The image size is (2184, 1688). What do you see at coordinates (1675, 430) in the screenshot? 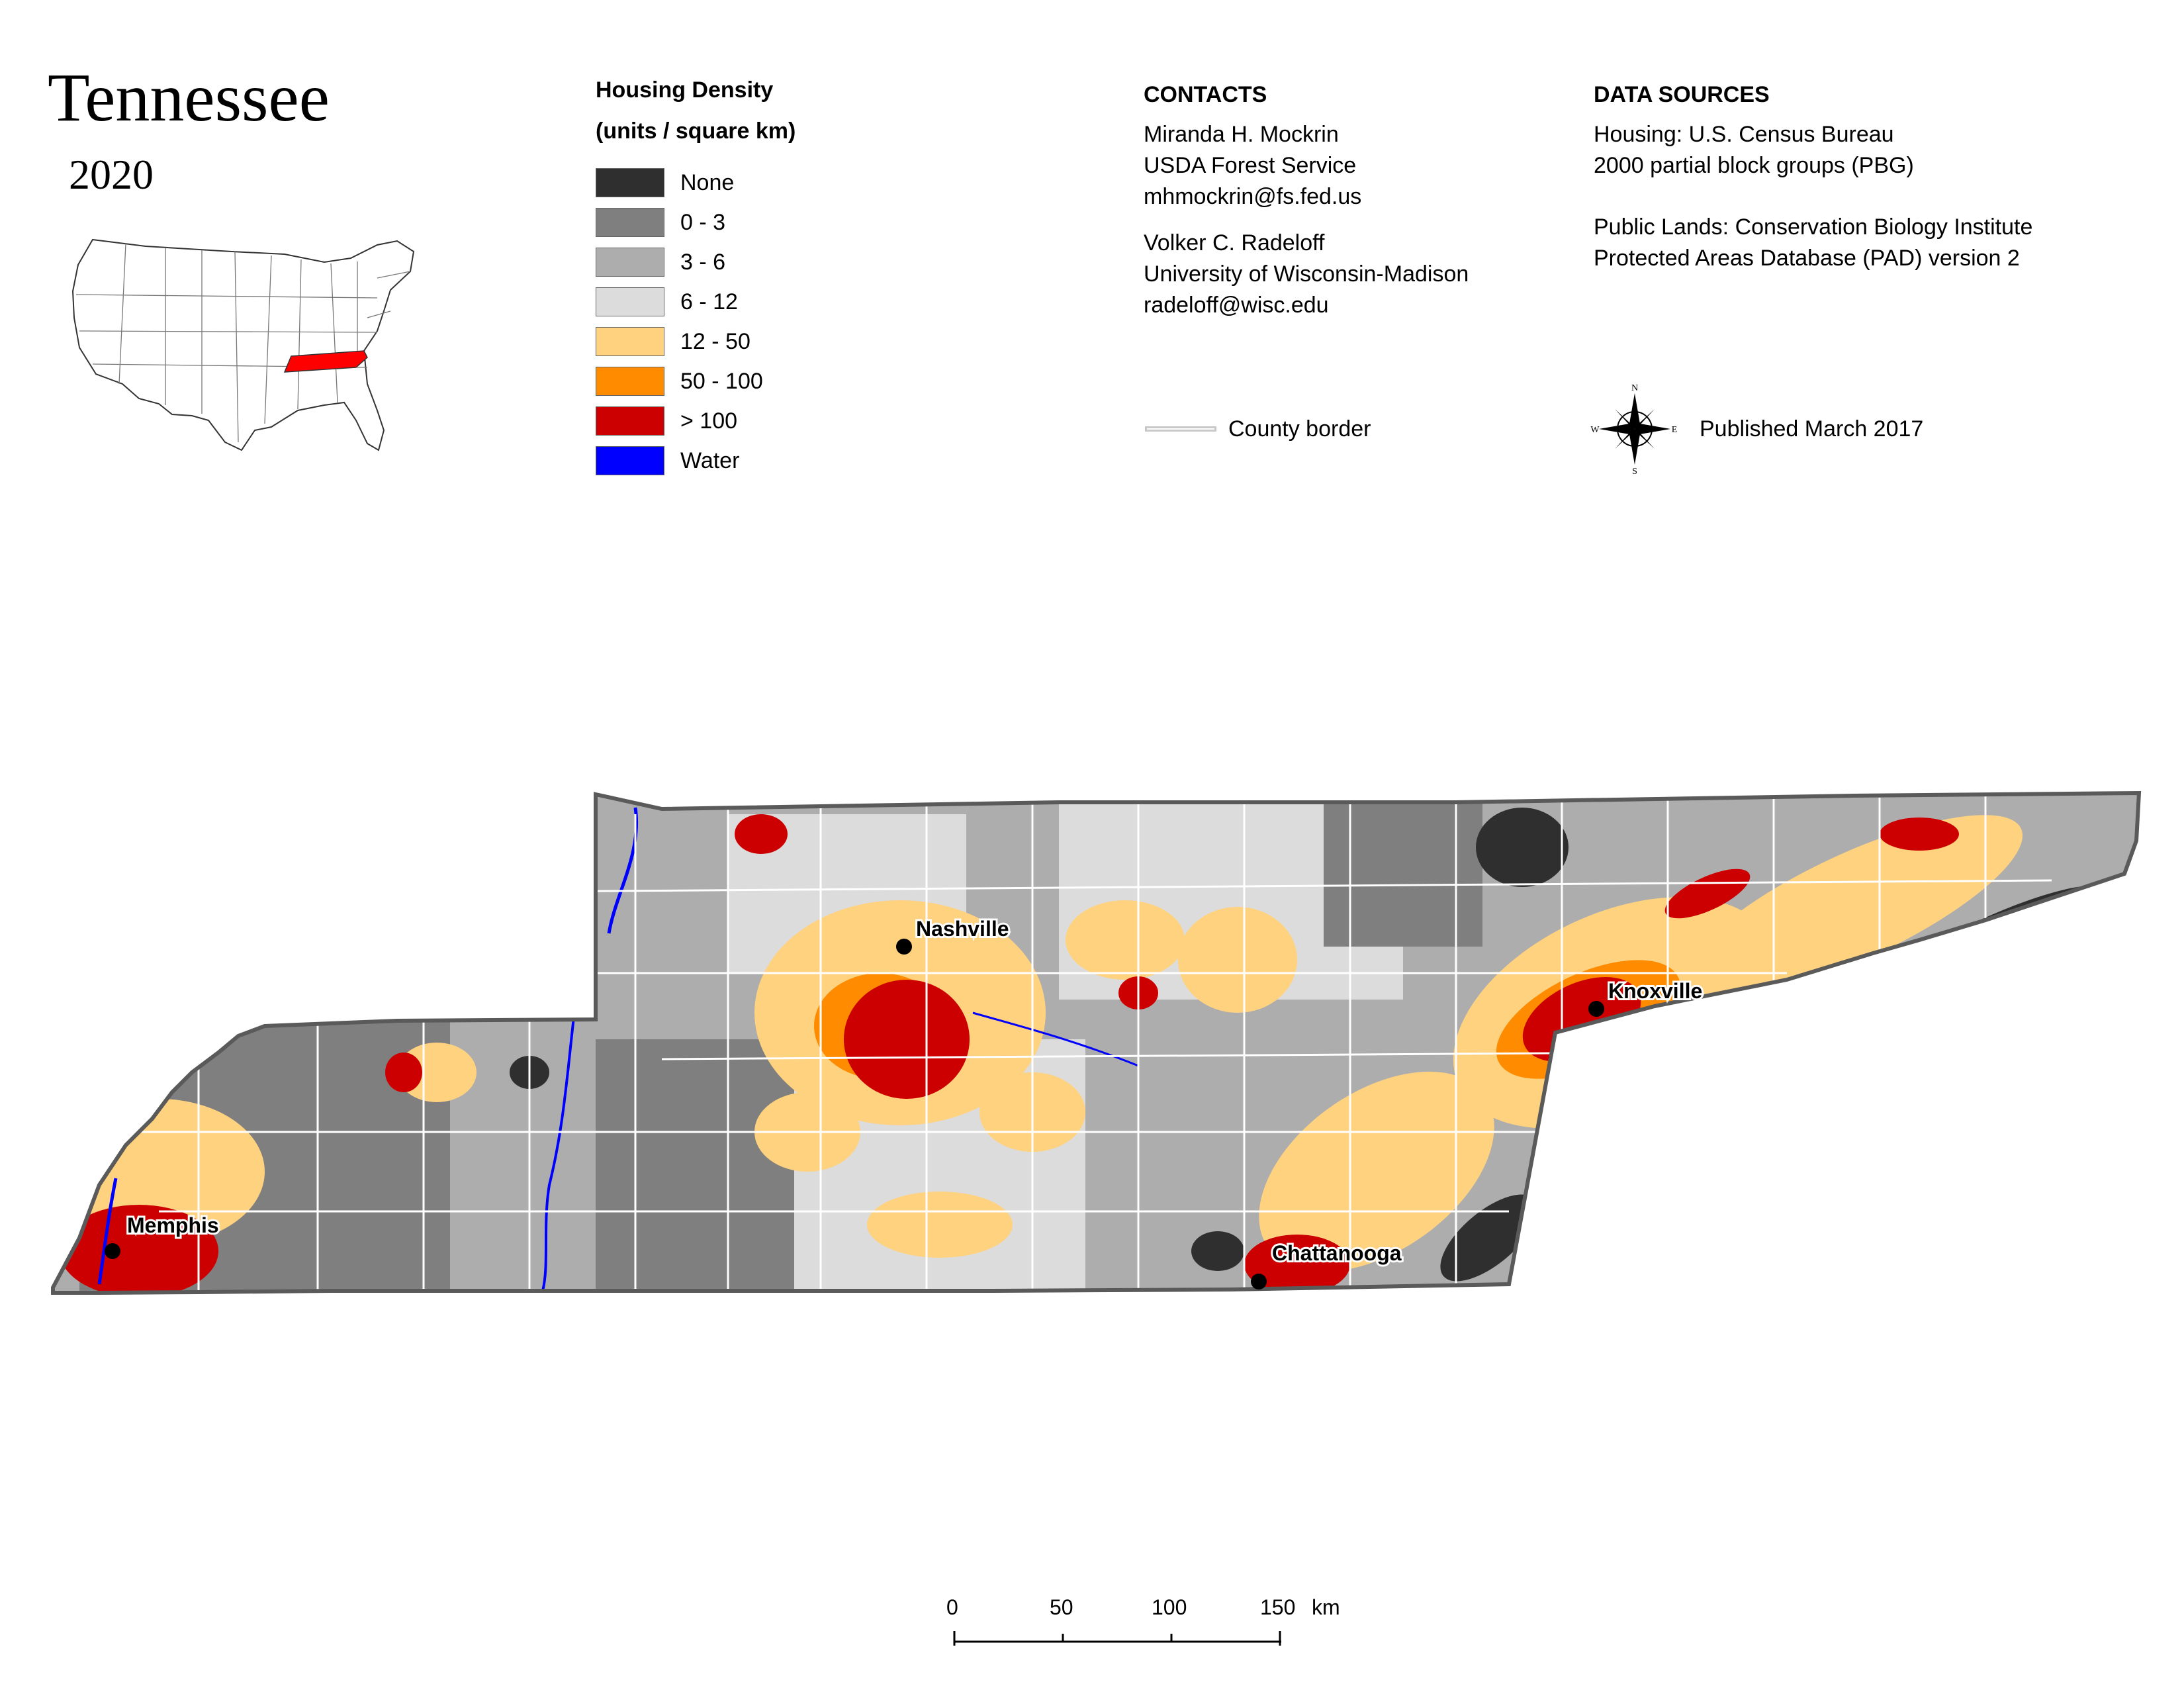
I see `compass-e: E` at bounding box center [1675, 430].